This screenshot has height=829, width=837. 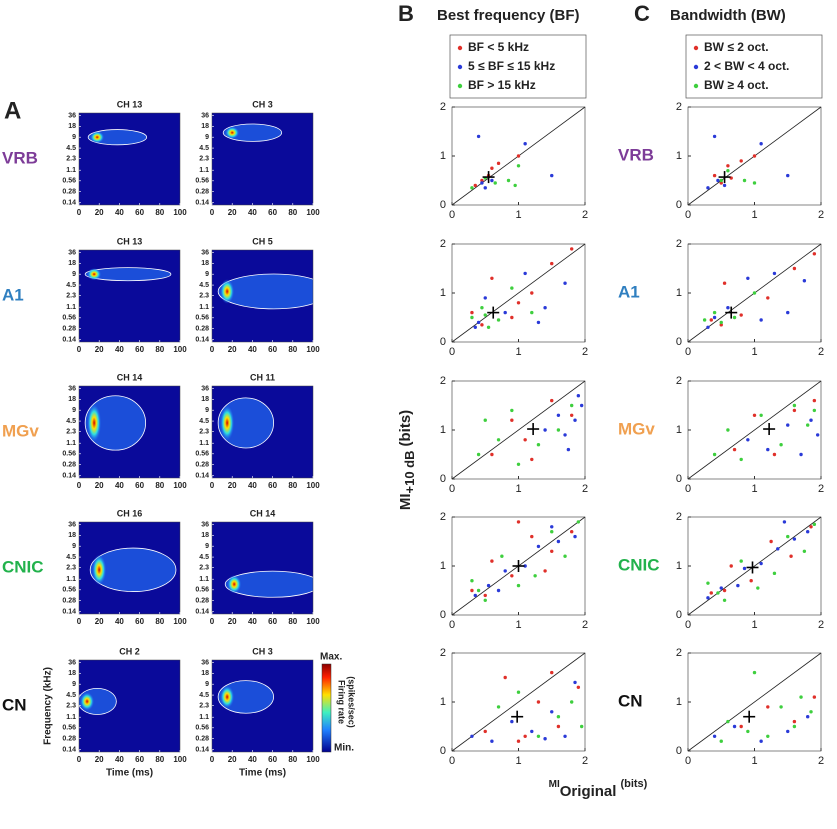 I want to click on region-label: CN, so click(x=14, y=704).